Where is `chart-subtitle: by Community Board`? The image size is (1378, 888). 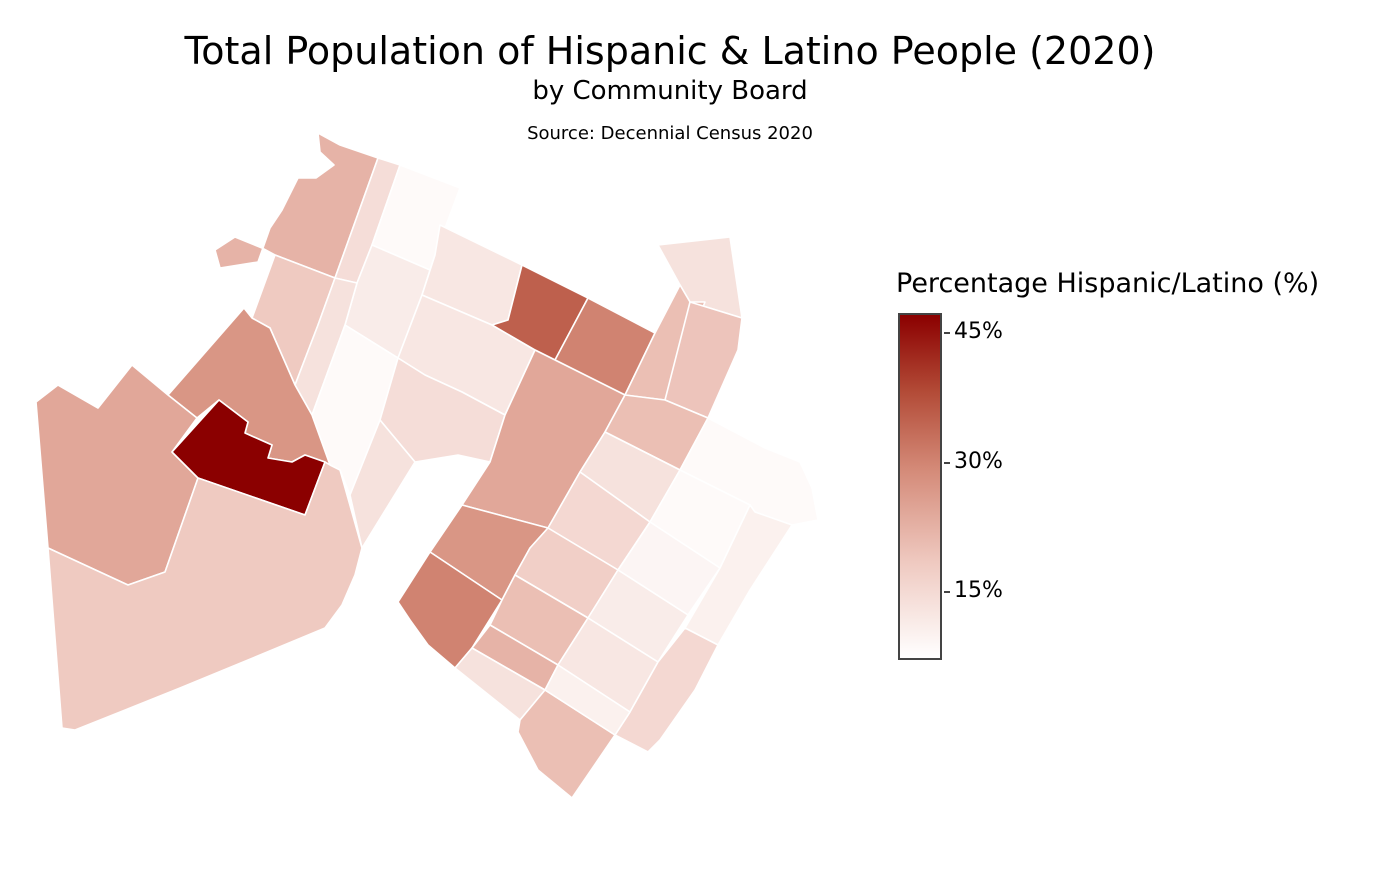
chart-subtitle: by Community Board is located at coordinates (670, 91).